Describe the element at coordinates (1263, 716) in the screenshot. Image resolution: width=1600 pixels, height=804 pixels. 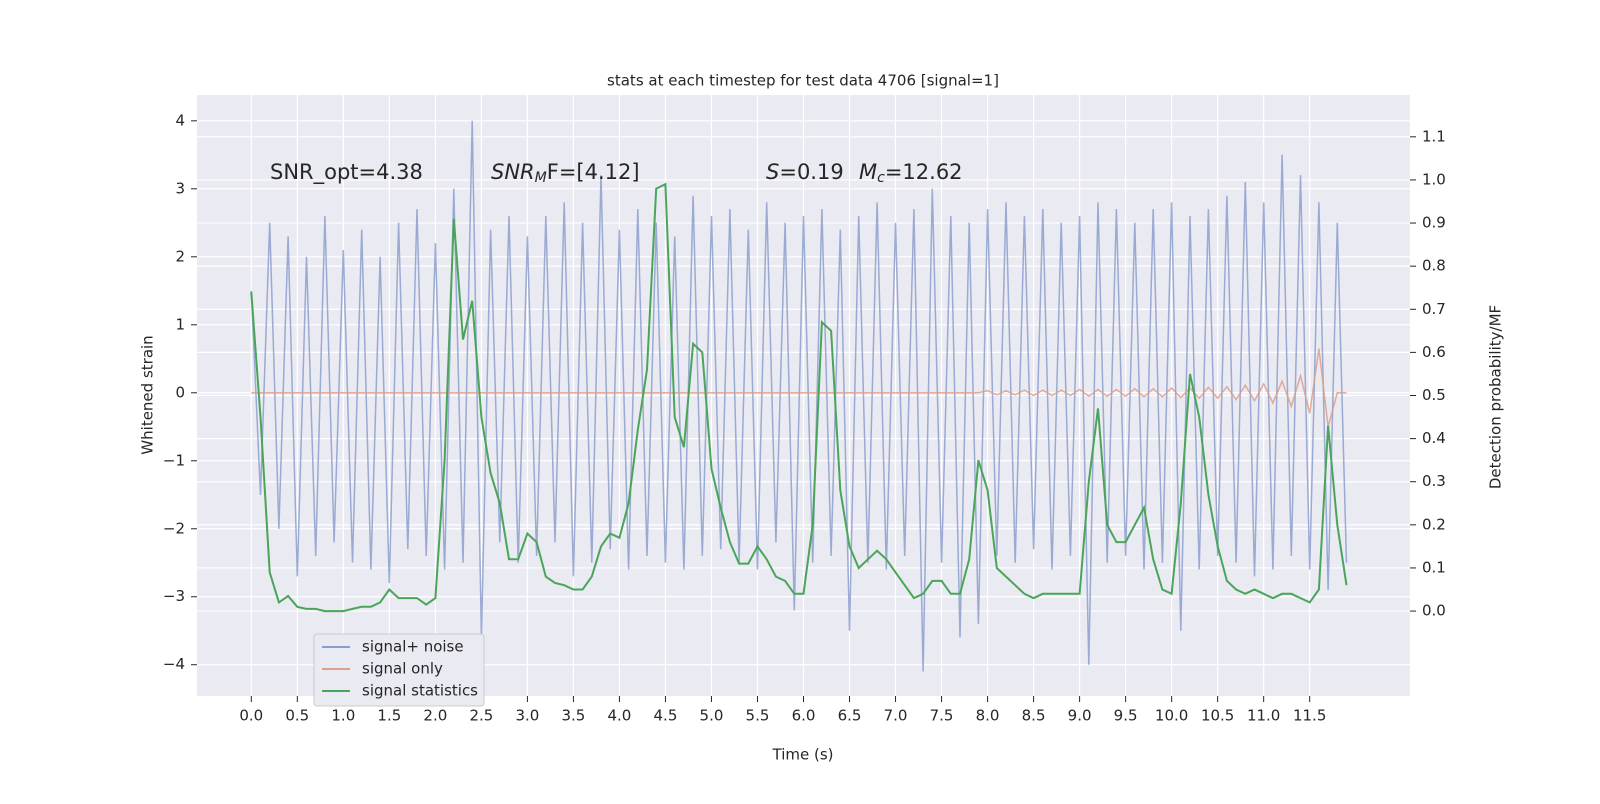
I see `x-tick-label: 11.0` at that location.